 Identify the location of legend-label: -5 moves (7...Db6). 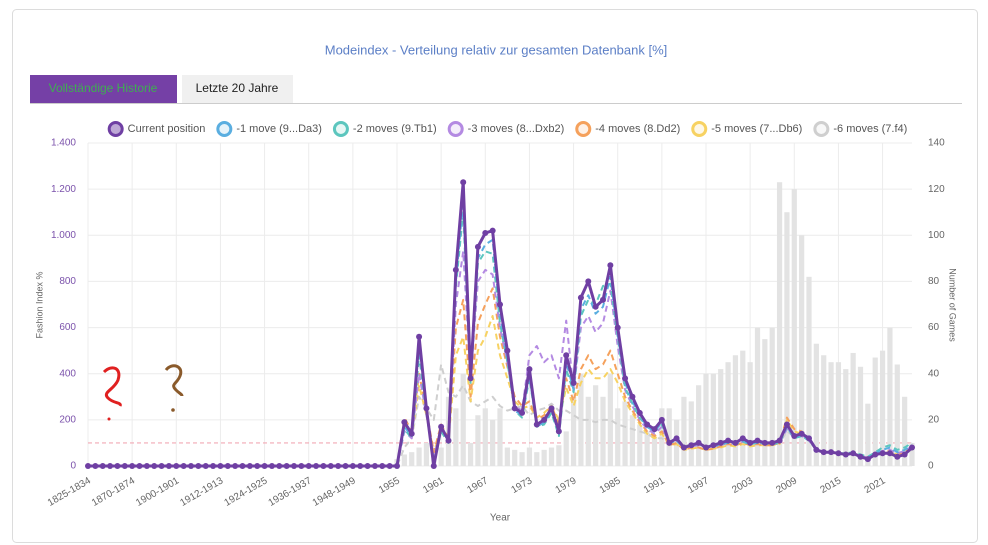
(756, 129).